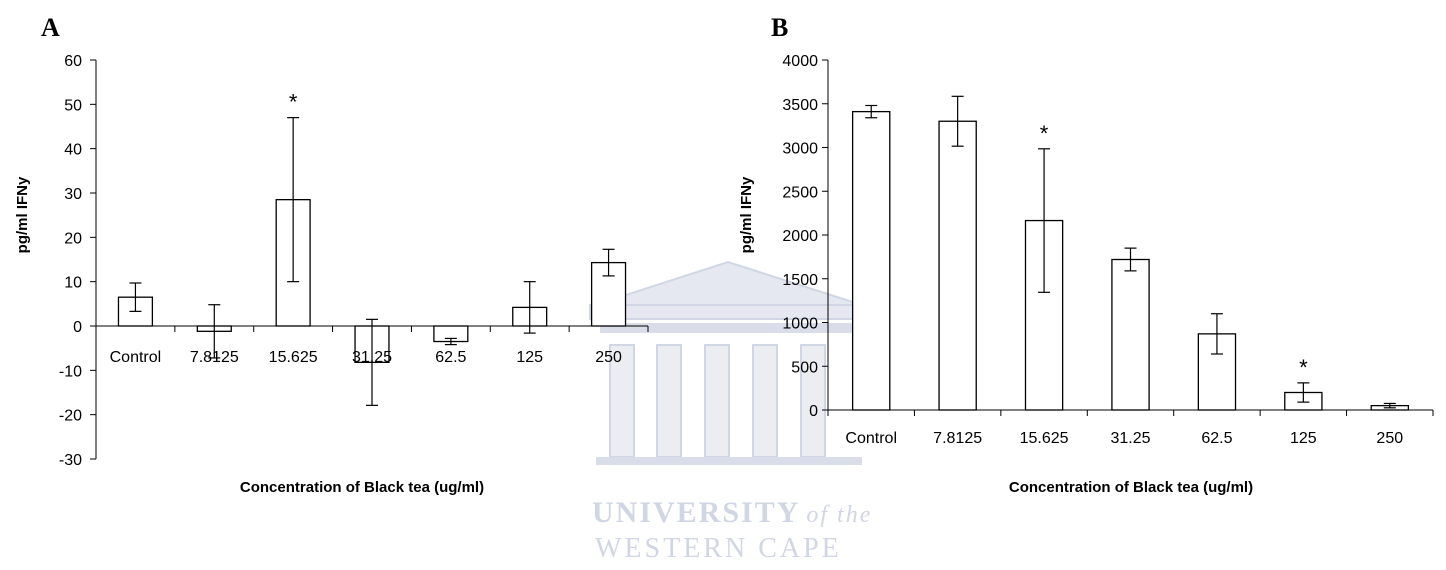 The width and height of the screenshot is (1446, 570). I want to click on y-tick-label: 1000, so click(800, 324).